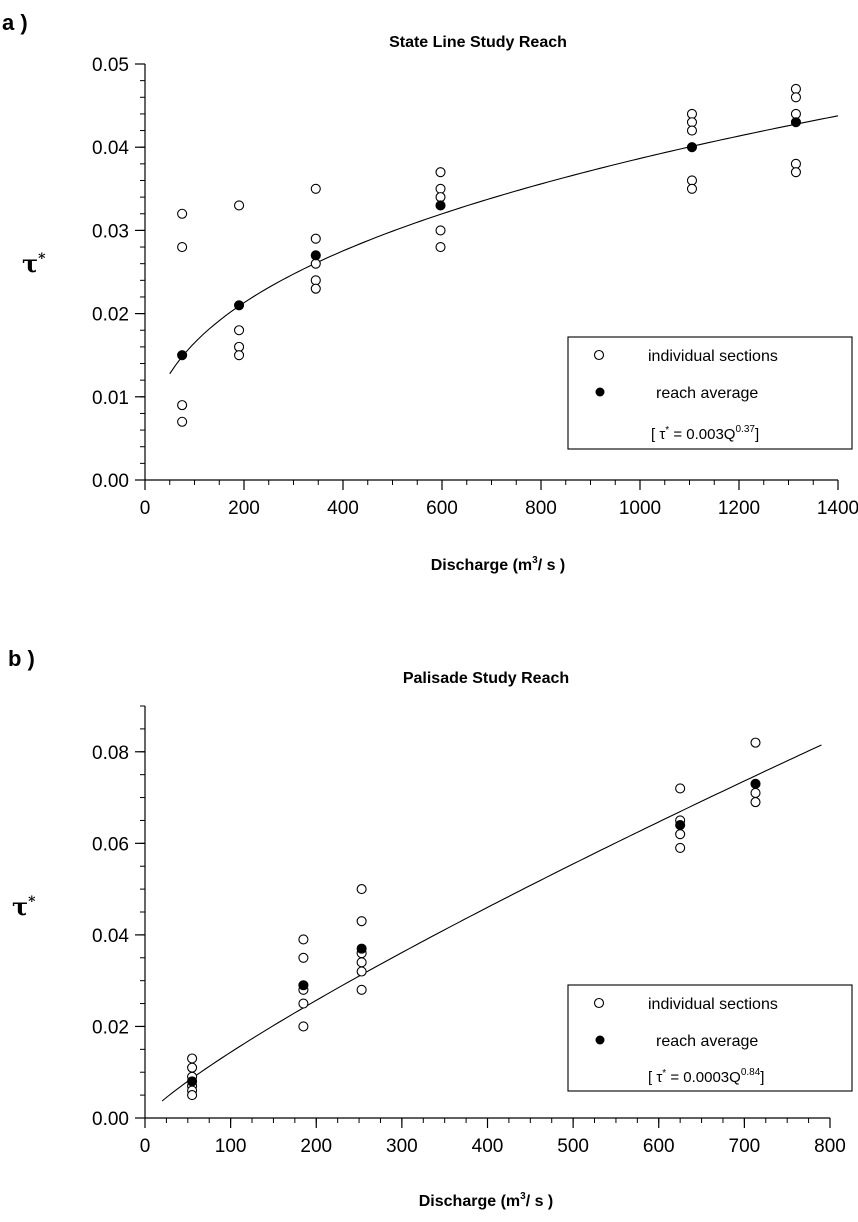 This screenshot has height=1222, width=858. I want to click on x-tick-label: 1400, so click(837, 508).